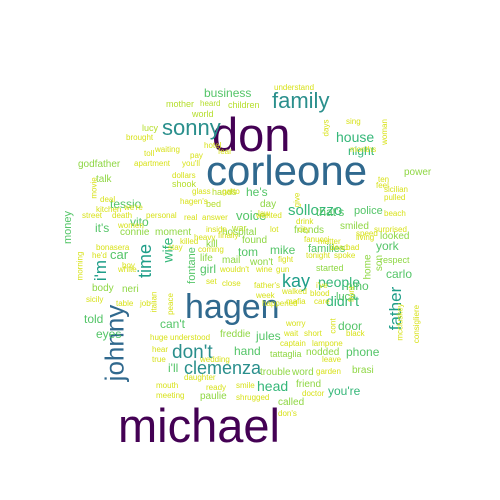 The height and width of the screenshot is (500, 500). What do you see at coordinates (265, 295) in the screenshot?
I see `word-week: week` at bounding box center [265, 295].